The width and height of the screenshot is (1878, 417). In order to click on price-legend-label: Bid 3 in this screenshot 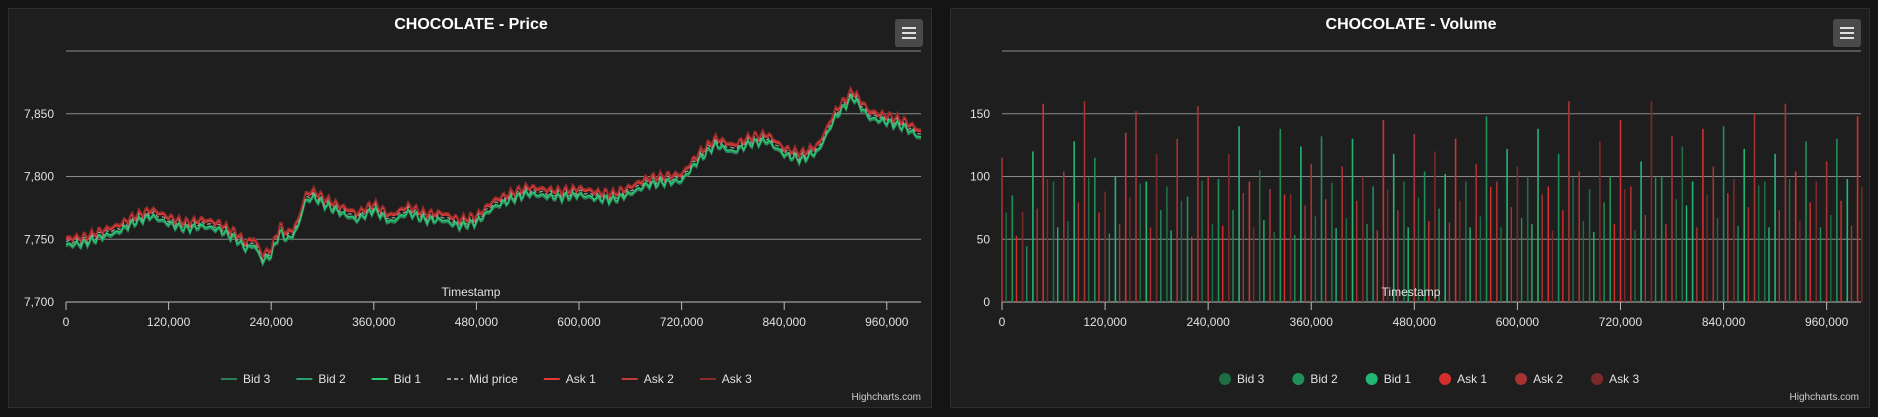, I will do `click(257, 379)`.